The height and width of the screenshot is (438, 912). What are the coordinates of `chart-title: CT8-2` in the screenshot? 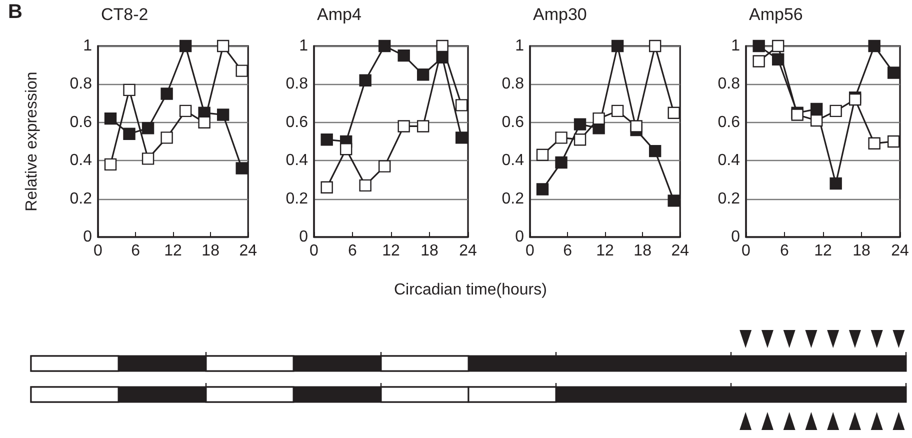 It's located at (124, 14).